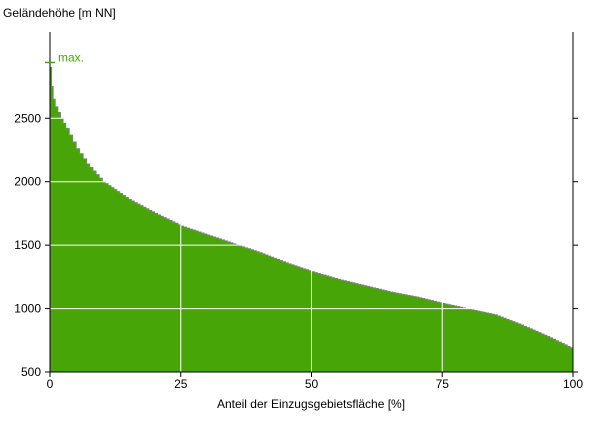 The image size is (600, 425). What do you see at coordinates (27, 182) in the screenshot?
I see `y-tick-label: 2000` at bounding box center [27, 182].